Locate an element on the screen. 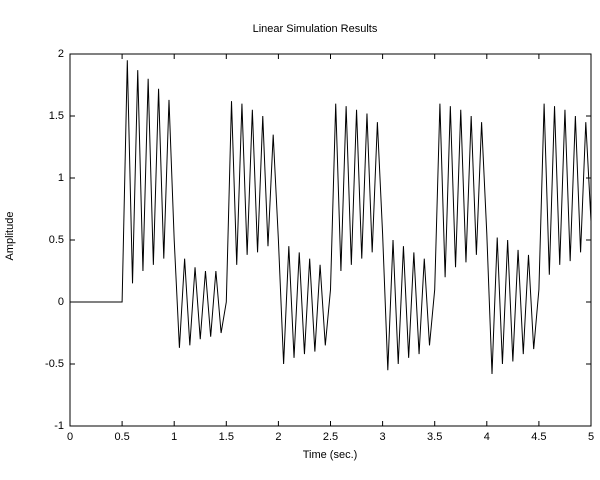 The width and height of the screenshot is (600, 480). x-tick-label: 2 is located at coordinates (278, 437).